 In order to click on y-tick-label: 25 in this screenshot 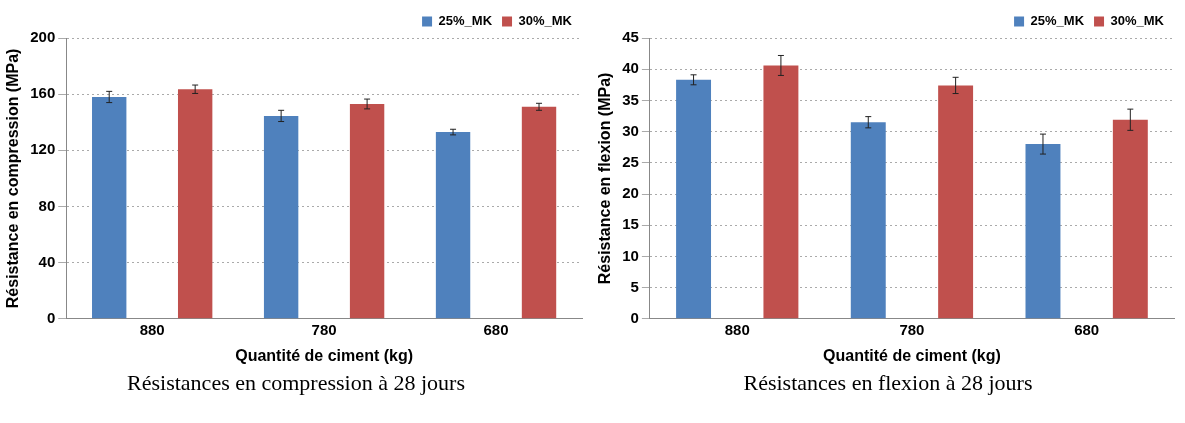, I will do `click(630, 161)`.